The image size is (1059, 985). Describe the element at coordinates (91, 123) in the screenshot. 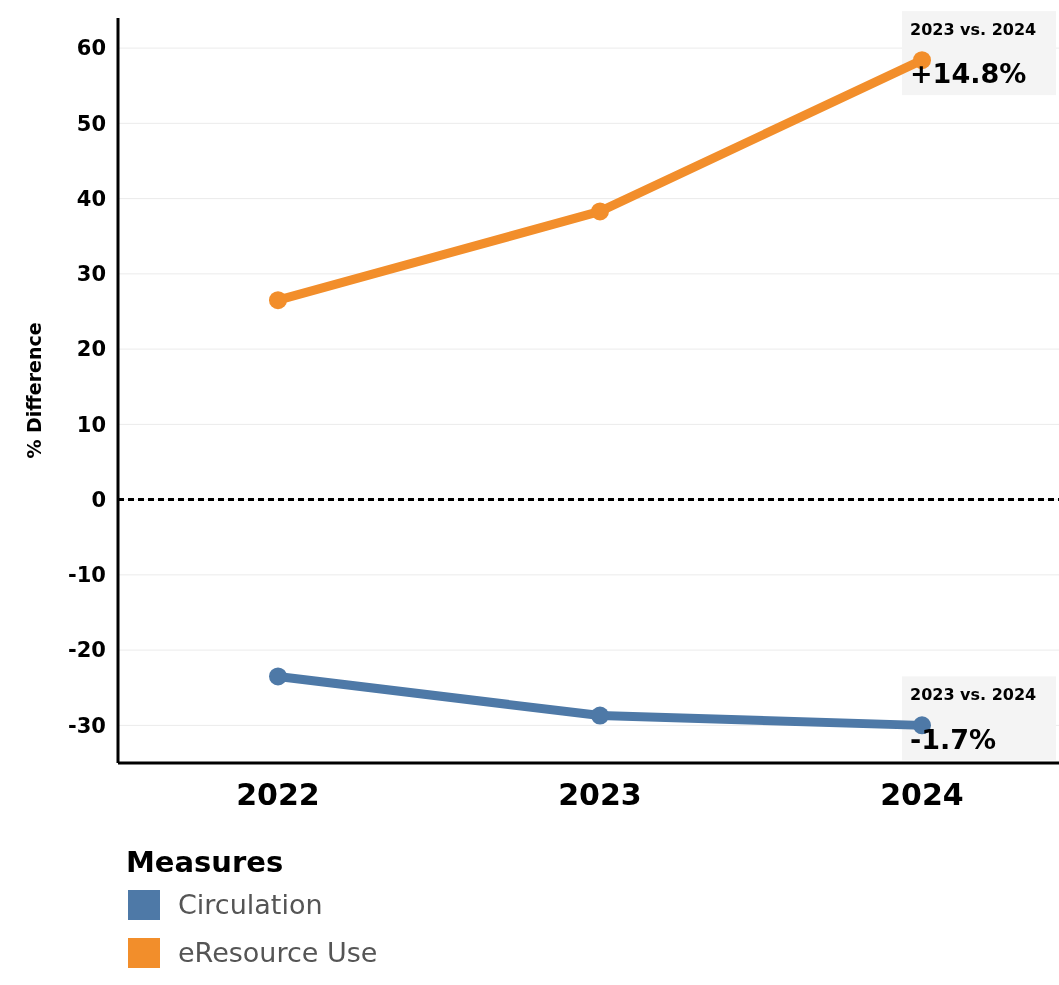

I see `y-tick-label: 50` at that location.